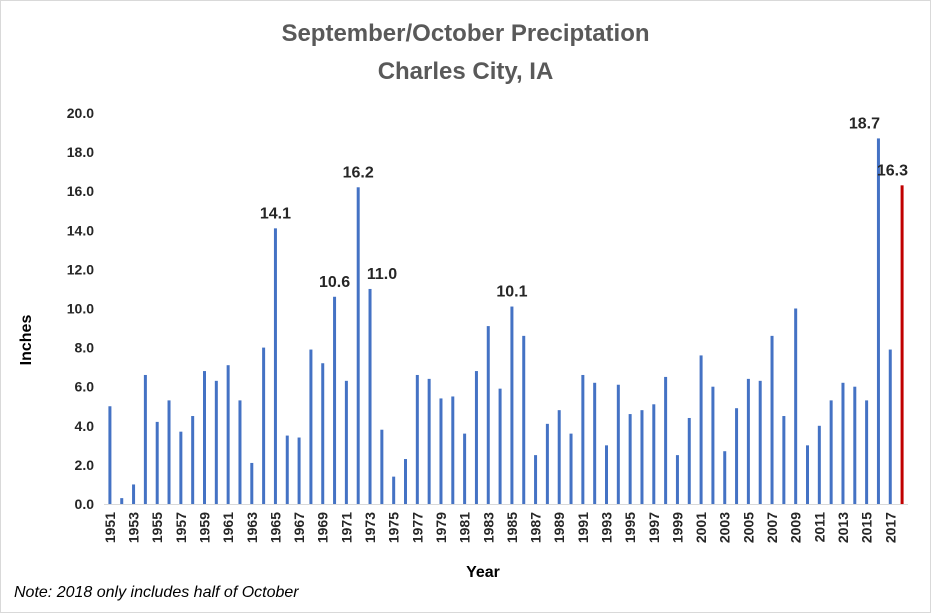  Describe the element at coordinates (169, 452) in the screenshot. I see `bar-1956` at that location.